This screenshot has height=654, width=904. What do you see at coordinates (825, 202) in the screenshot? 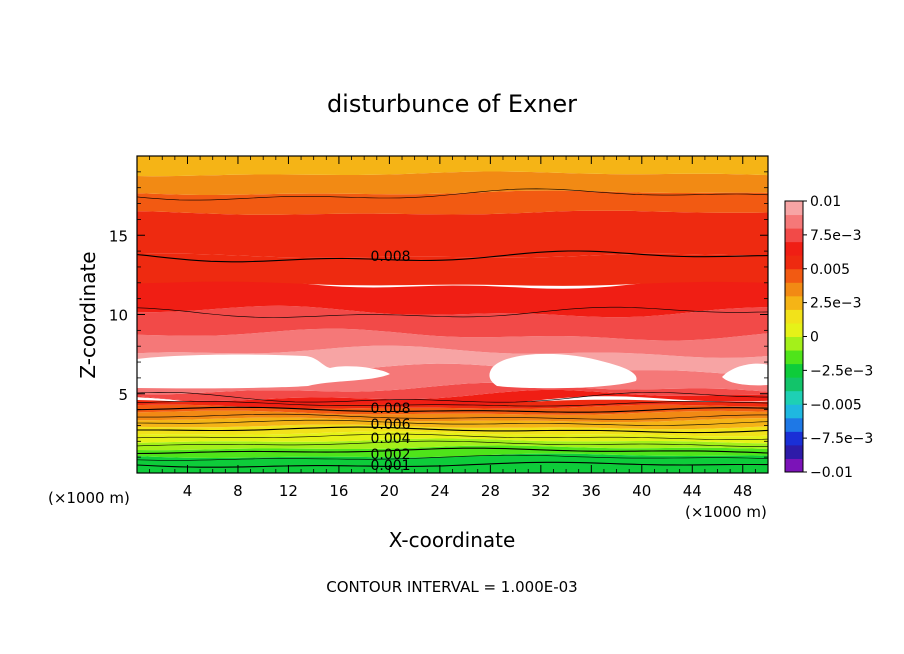
I see `colorbar-tick-label: 0.01` at bounding box center [825, 202].